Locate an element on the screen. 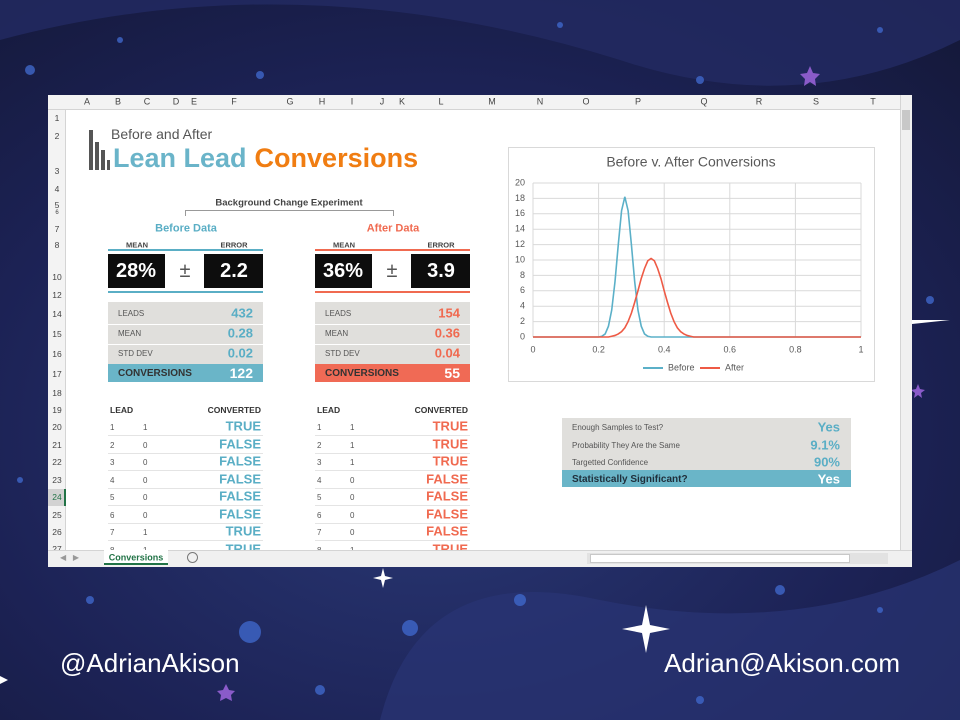 The image size is (960, 720). email: Adrian@Akison.com is located at coordinates (782, 663).